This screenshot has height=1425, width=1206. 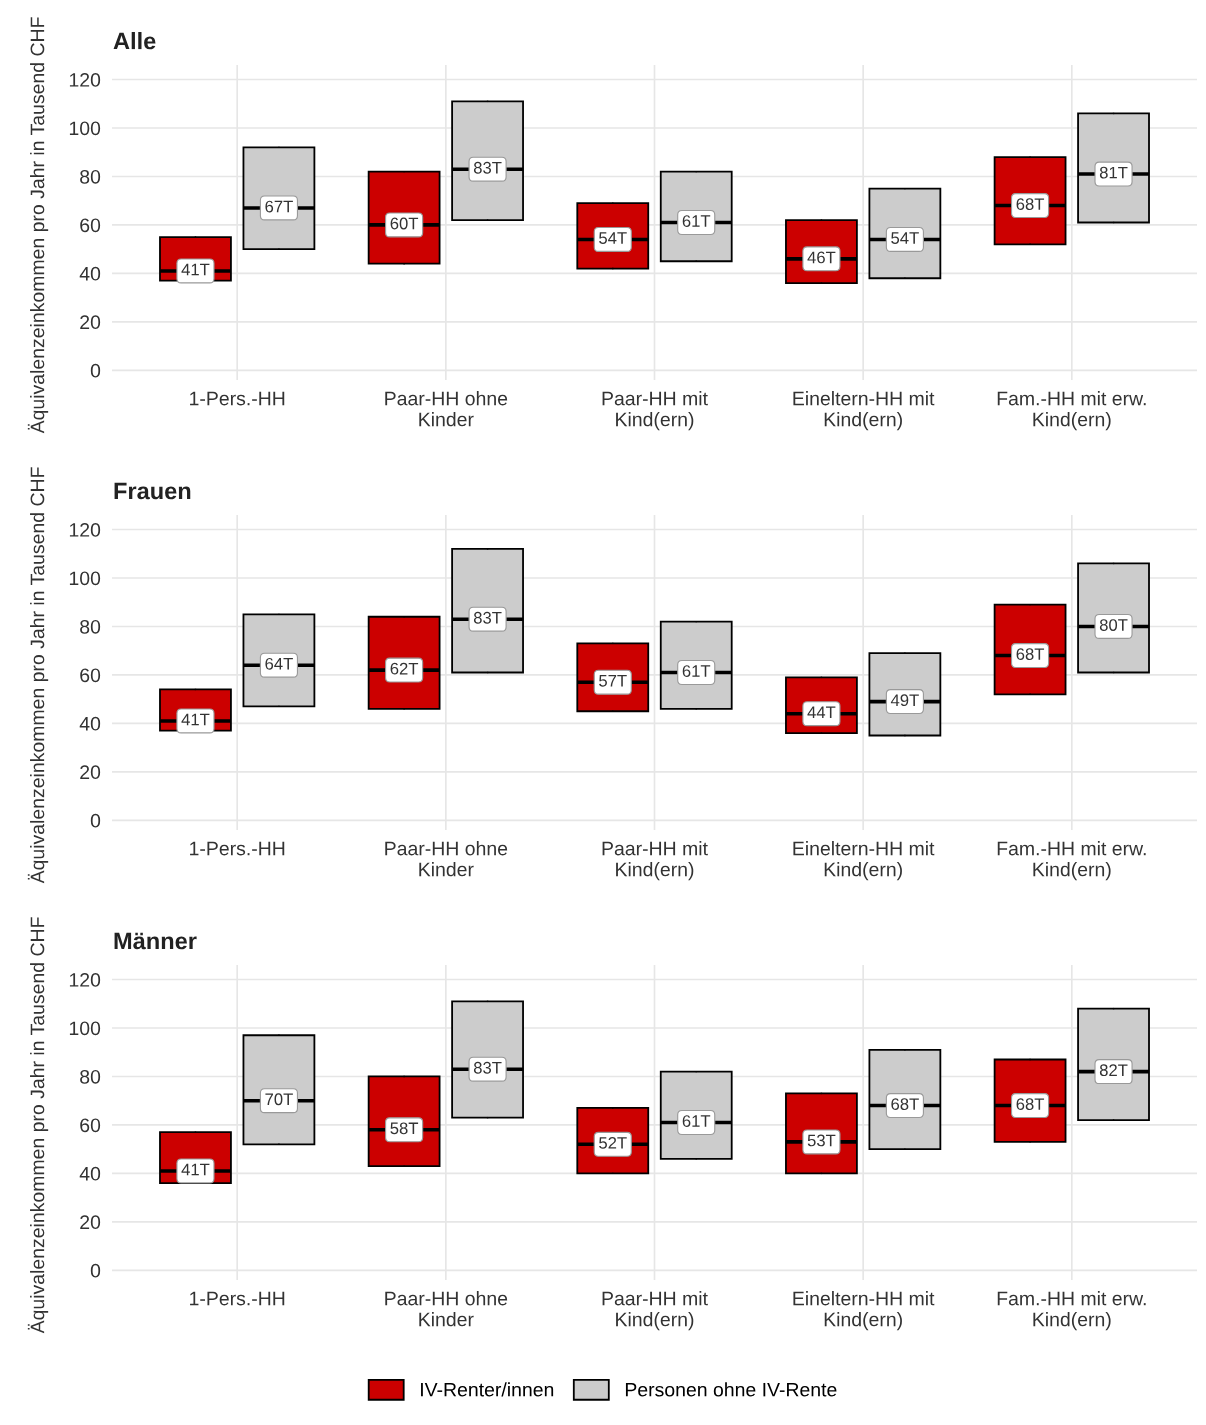 I want to click on text: 70T, so click(x=279, y=1099).